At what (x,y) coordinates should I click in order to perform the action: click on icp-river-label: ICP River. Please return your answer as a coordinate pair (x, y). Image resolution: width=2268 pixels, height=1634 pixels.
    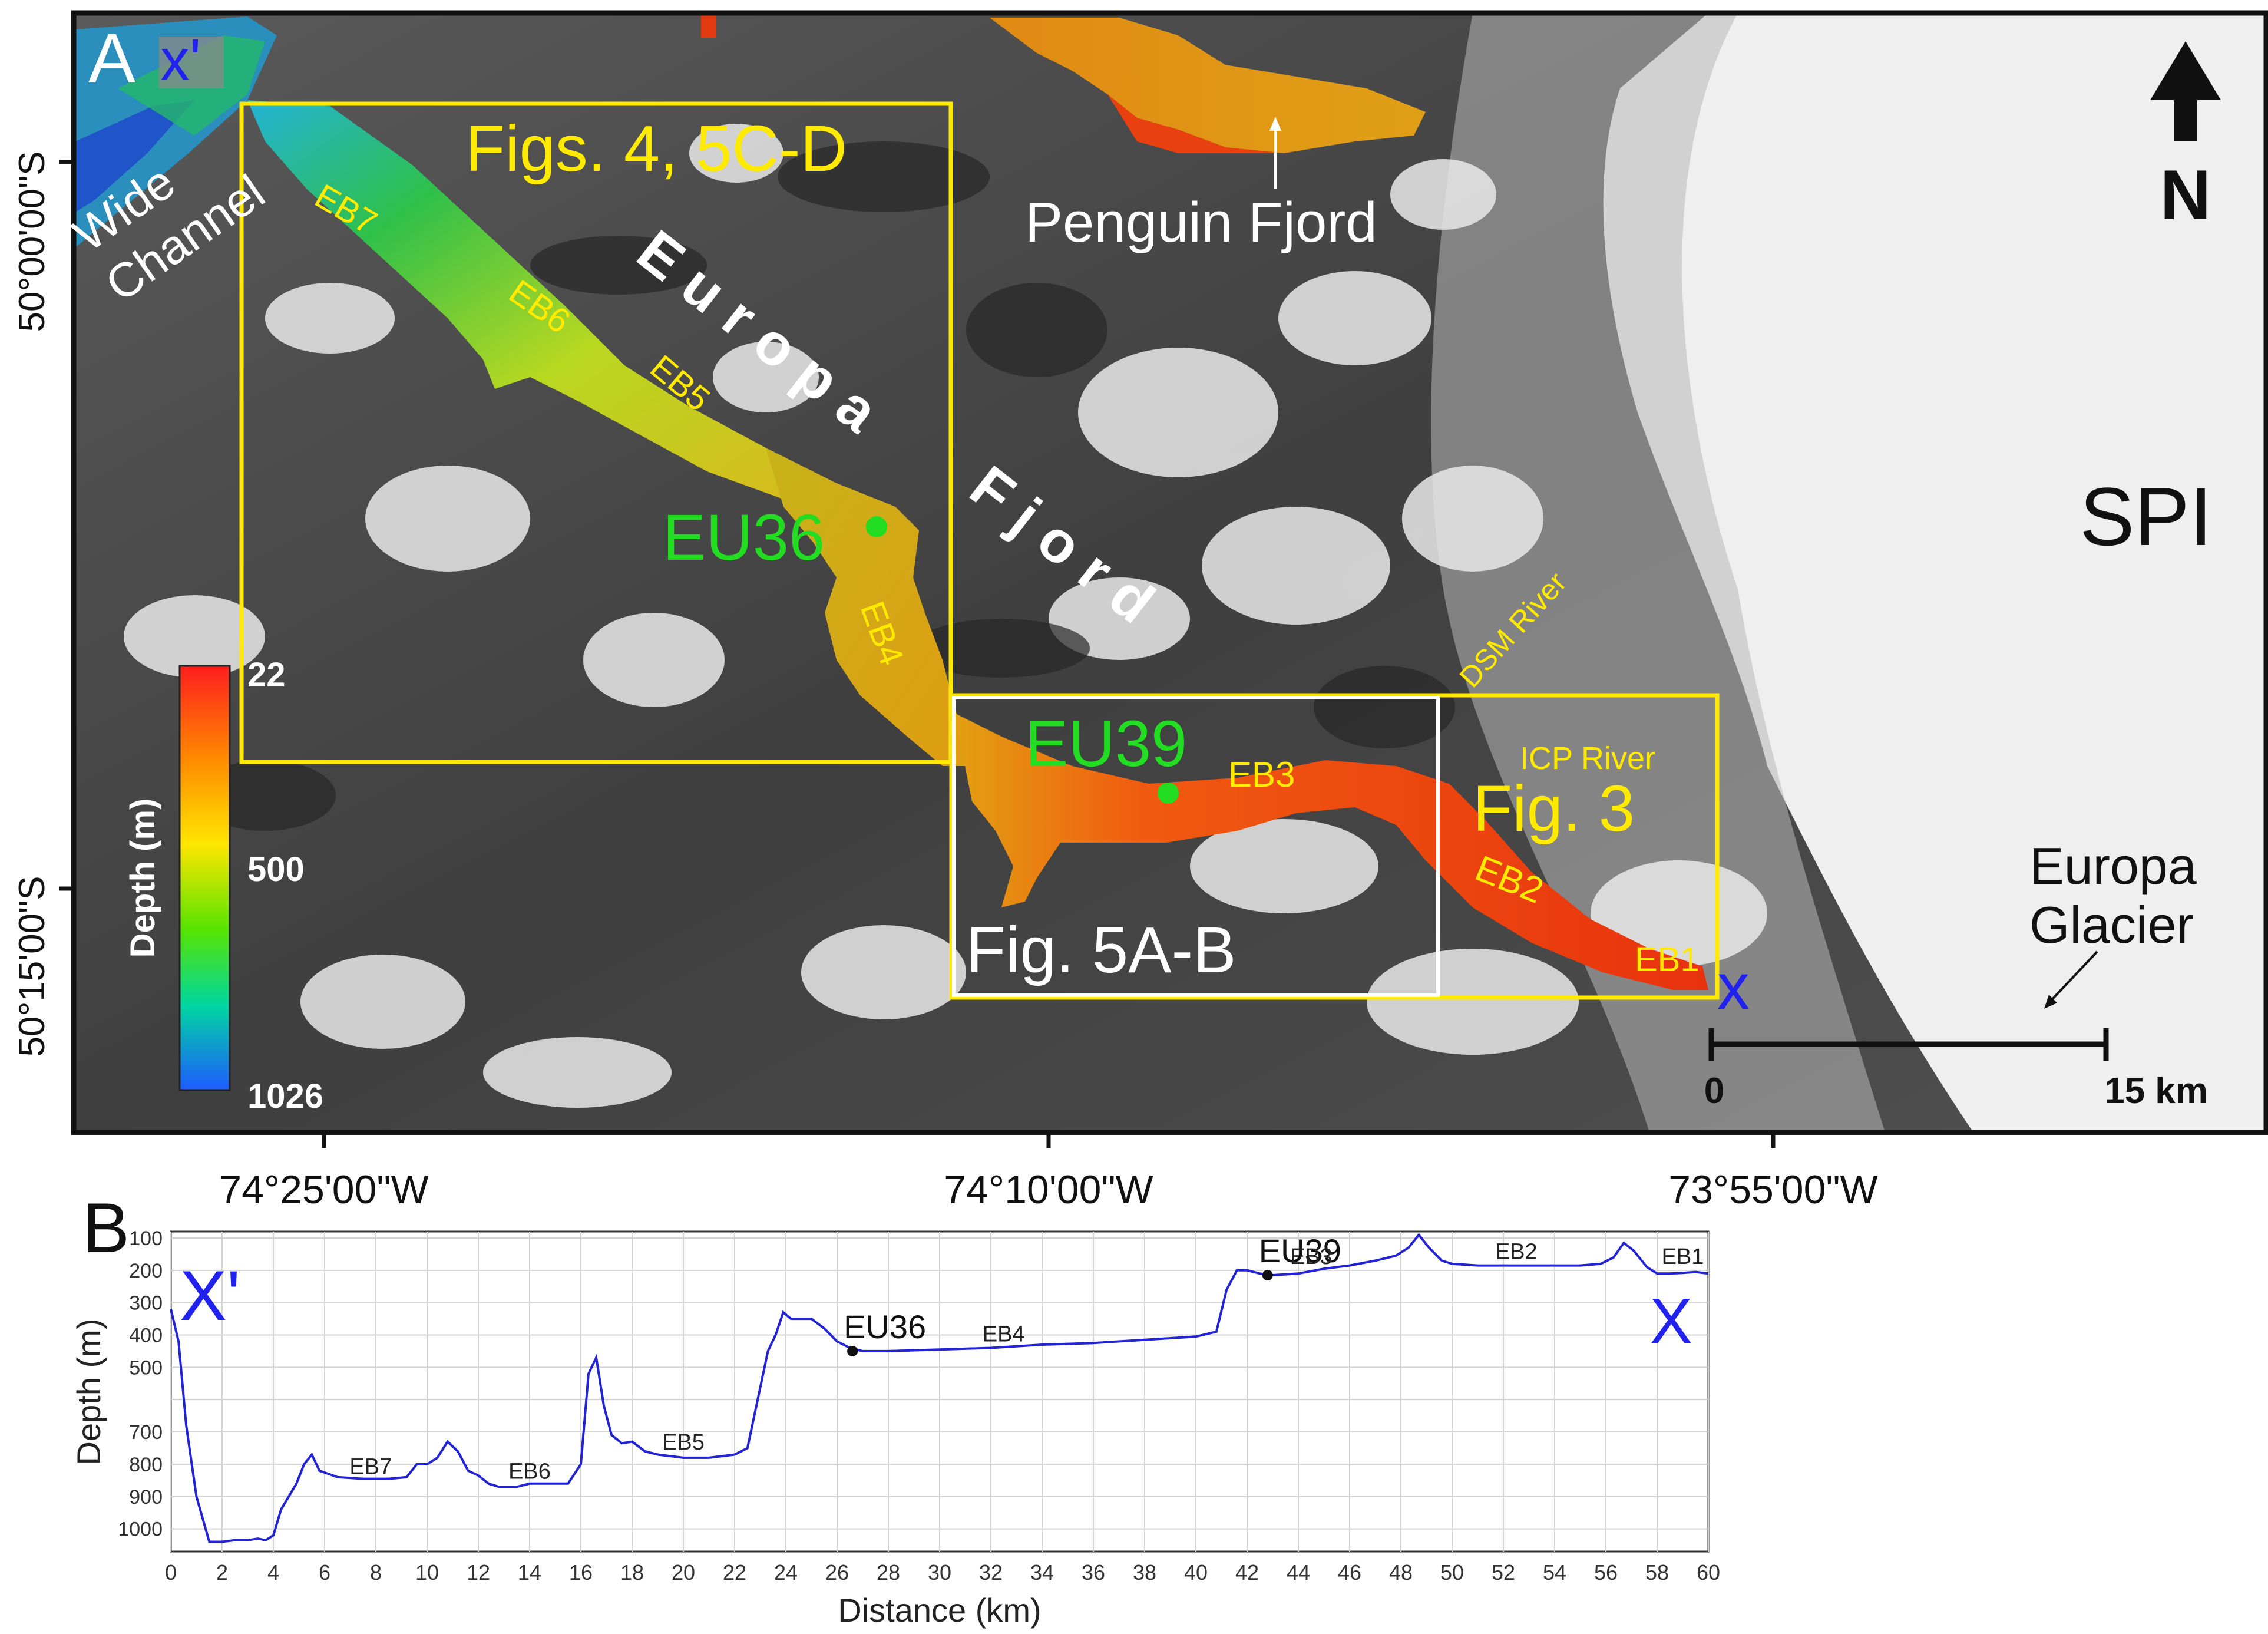
    Looking at the image, I should click on (1587, 758).